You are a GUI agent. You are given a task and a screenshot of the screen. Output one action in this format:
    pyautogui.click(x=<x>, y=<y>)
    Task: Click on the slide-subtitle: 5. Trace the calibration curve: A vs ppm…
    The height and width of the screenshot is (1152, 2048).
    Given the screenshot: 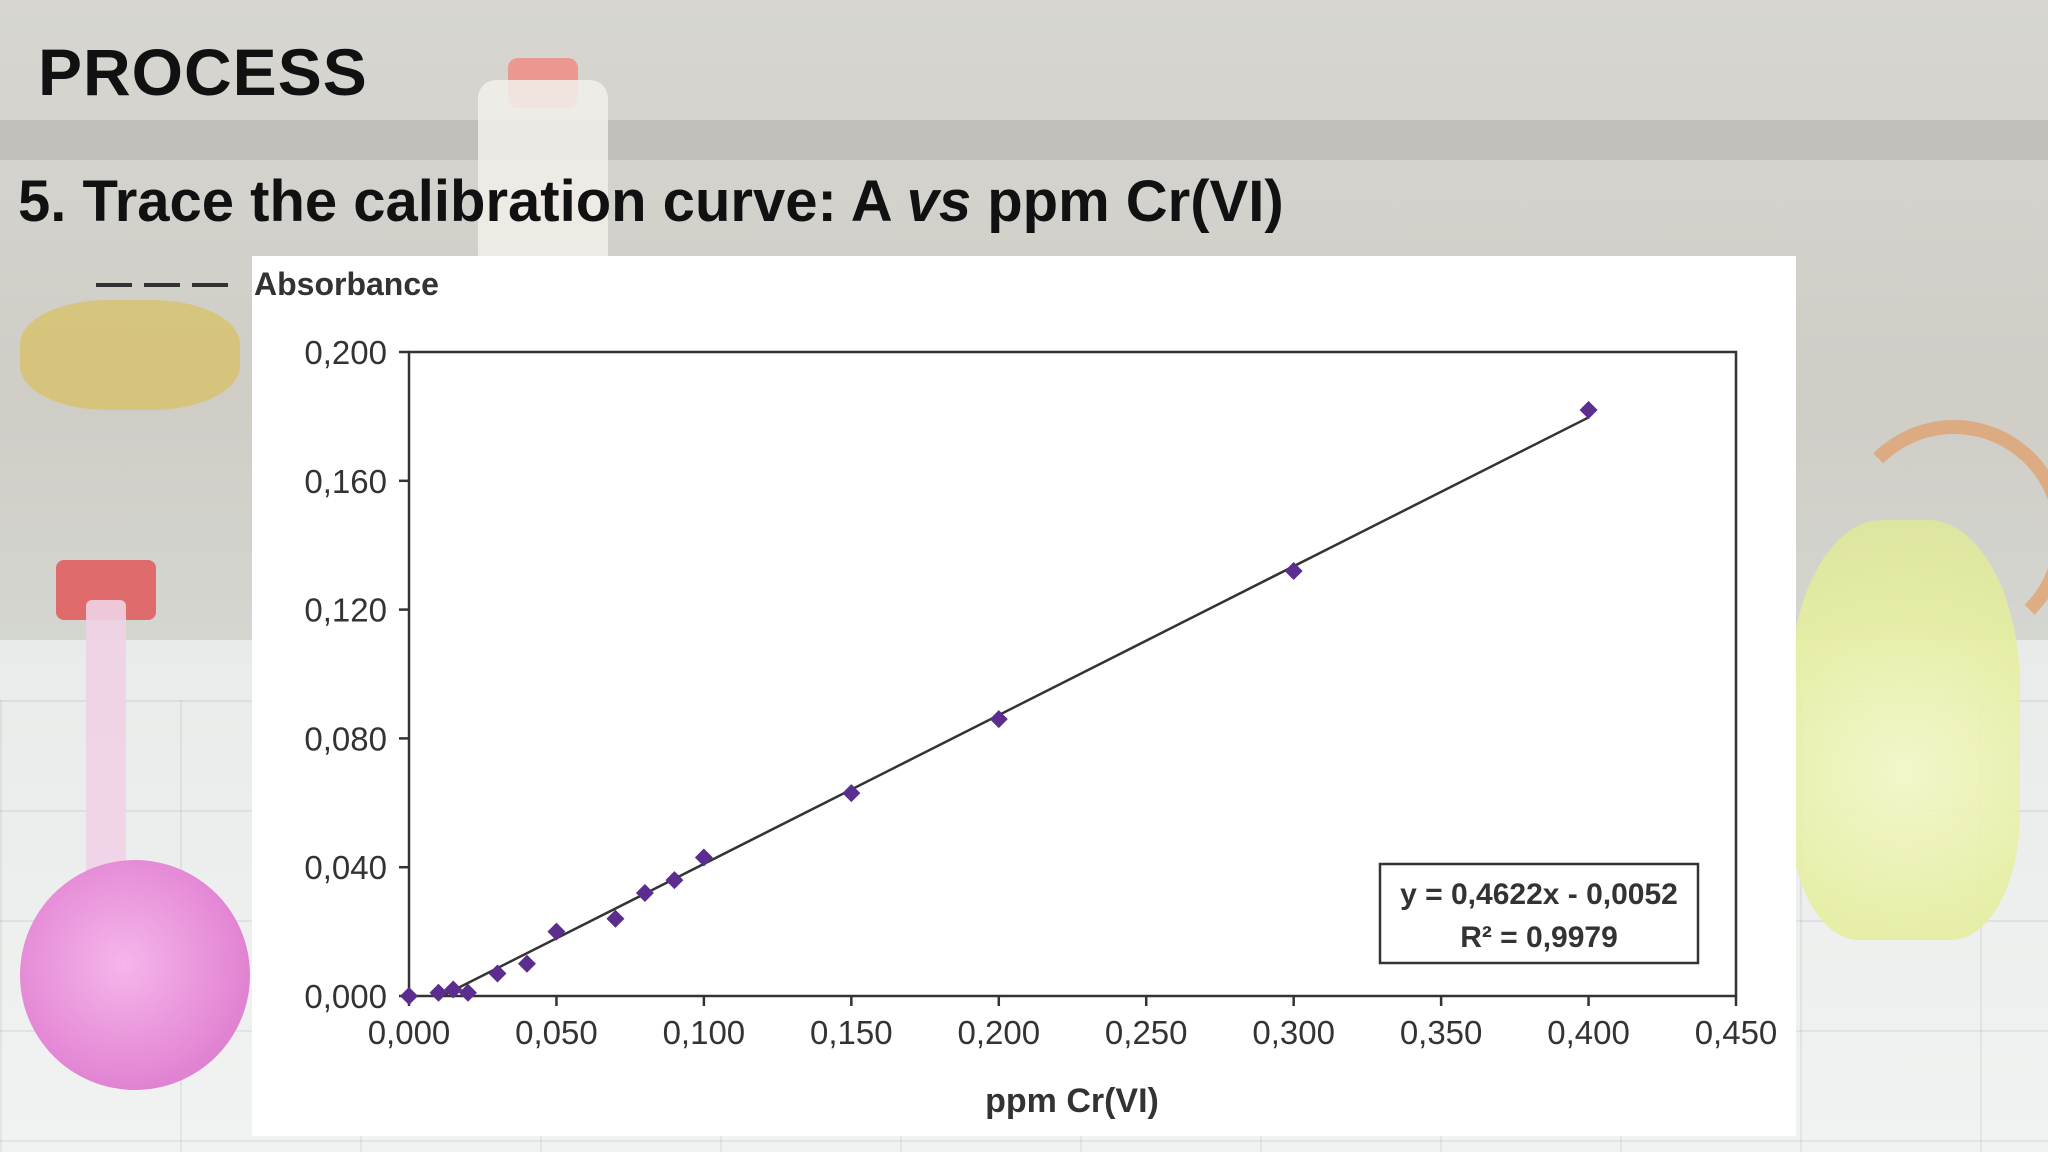 What is the action you would take?
    pyautogui.click(x=651, y=201)
    